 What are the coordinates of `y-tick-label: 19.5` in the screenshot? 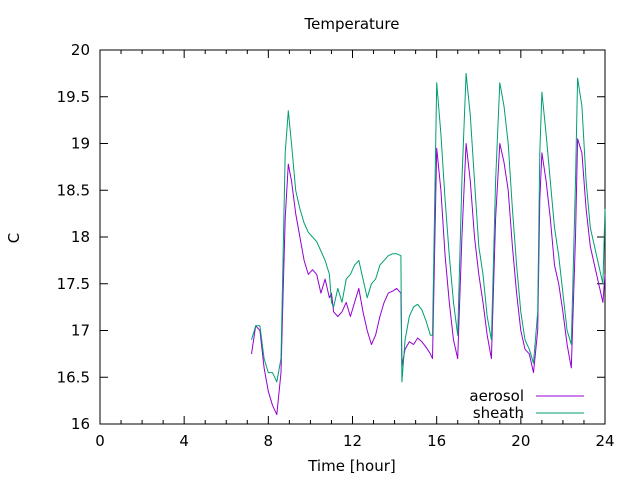 It's located at (73, 97).